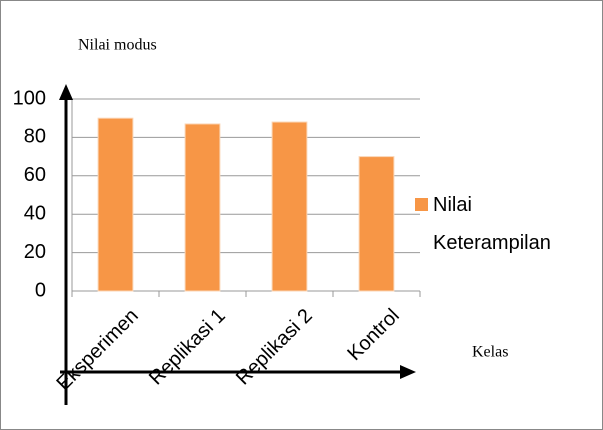 Image resolution: width=603 pixels, height=430 pixels. What do you see at coordinates (117, 45) in the screenshot?
I see `y-axis-label: Nilai modus` at bounding box center [117, 45].